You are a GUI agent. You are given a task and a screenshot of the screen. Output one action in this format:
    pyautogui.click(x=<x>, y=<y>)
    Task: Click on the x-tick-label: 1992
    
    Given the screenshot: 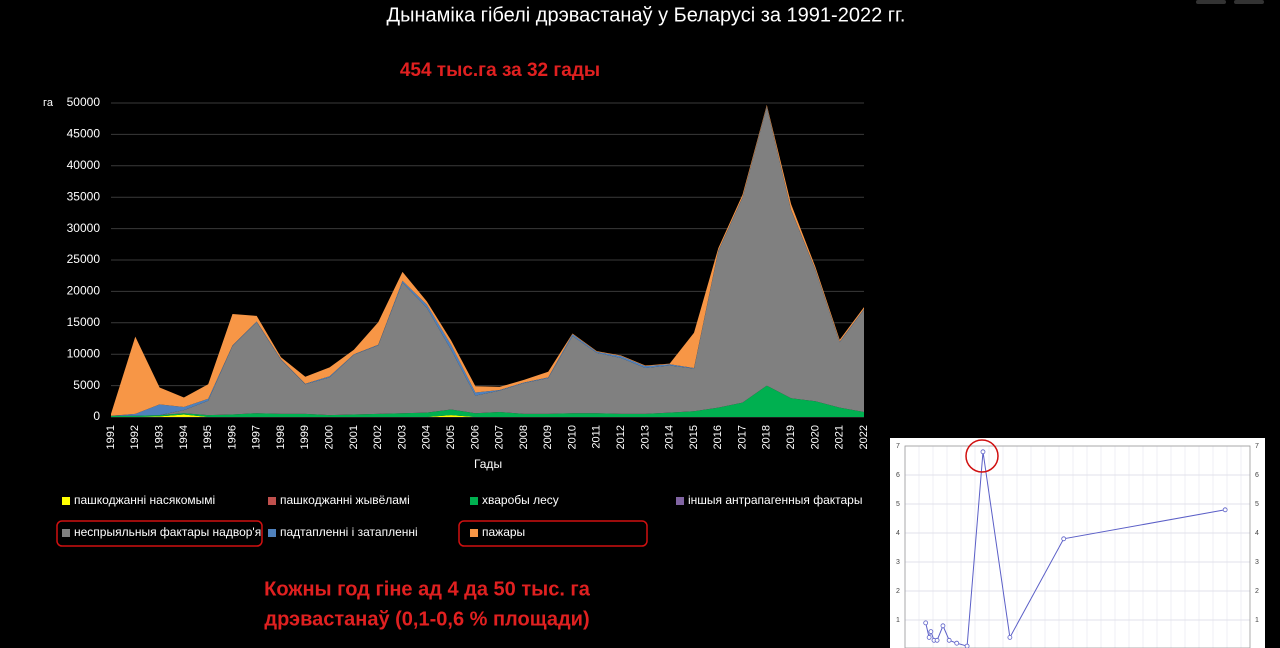 What is the action you would take?
    pyautogui.click(x=135, y=437)
    